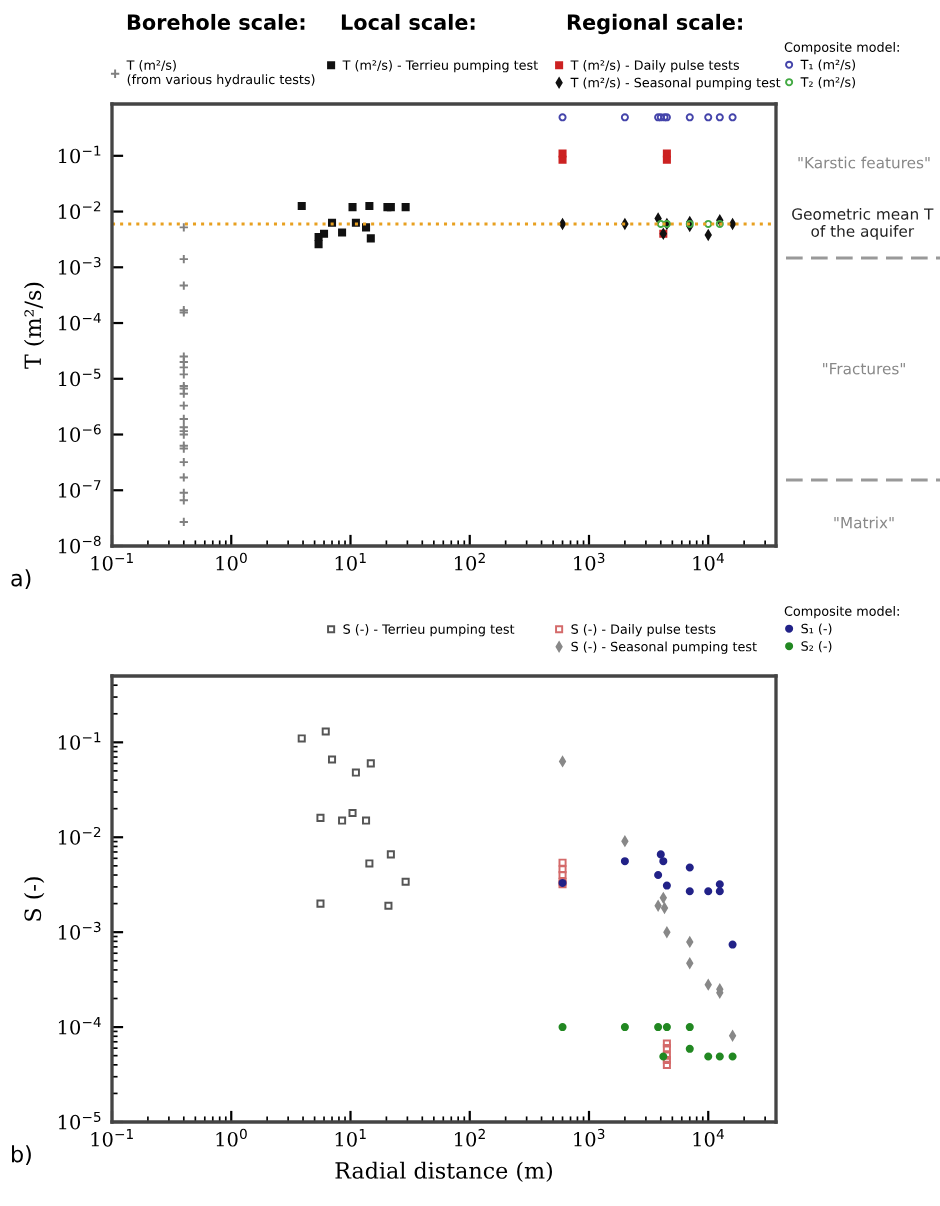  Describe the element at coordinates (654, 24) in the screenshot. I see `text: Regional scale:` at that location.